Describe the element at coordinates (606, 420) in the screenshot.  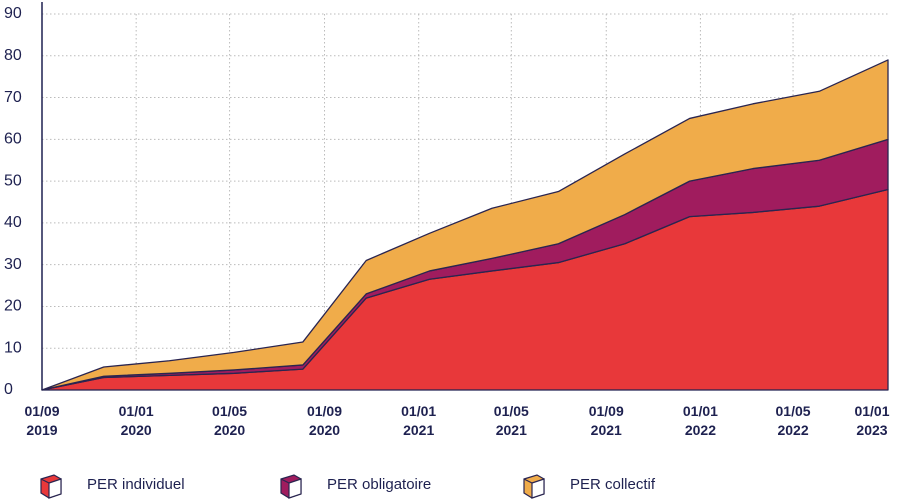
I see `x-tick-label: 01/09 2021` at that location.